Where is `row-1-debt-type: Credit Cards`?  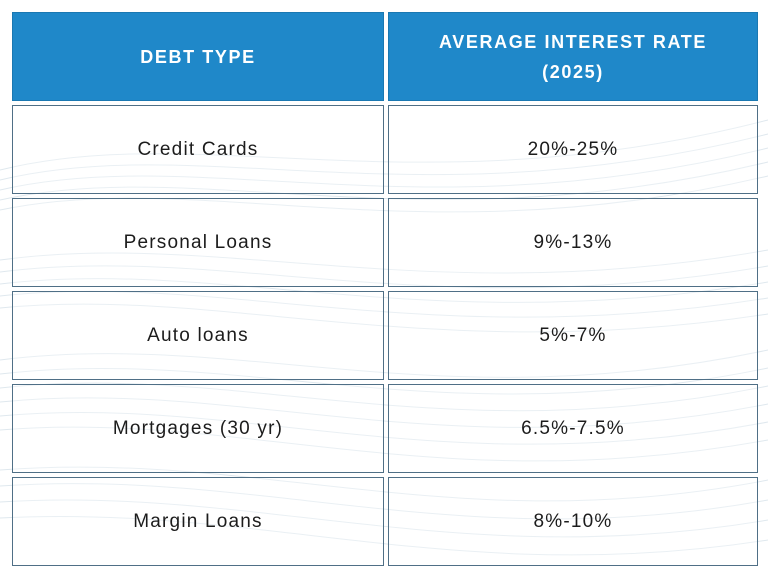
row-1-debt-type: Credit Cards is located at coordinates (198, 149).